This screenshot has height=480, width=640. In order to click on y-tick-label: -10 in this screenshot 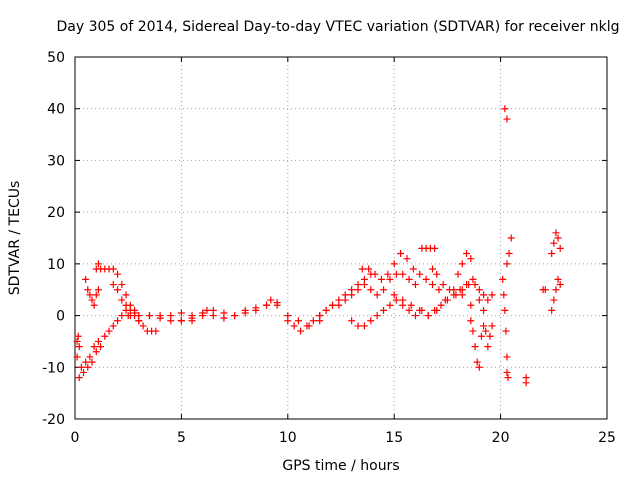, I will do `click(53, 368)`.